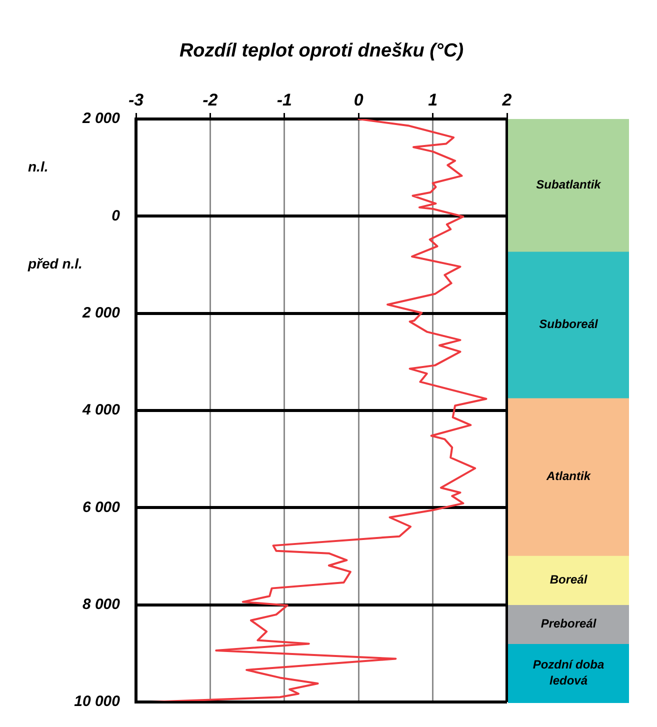  I want to click on x-tick-label: -3, so click(136, 100).